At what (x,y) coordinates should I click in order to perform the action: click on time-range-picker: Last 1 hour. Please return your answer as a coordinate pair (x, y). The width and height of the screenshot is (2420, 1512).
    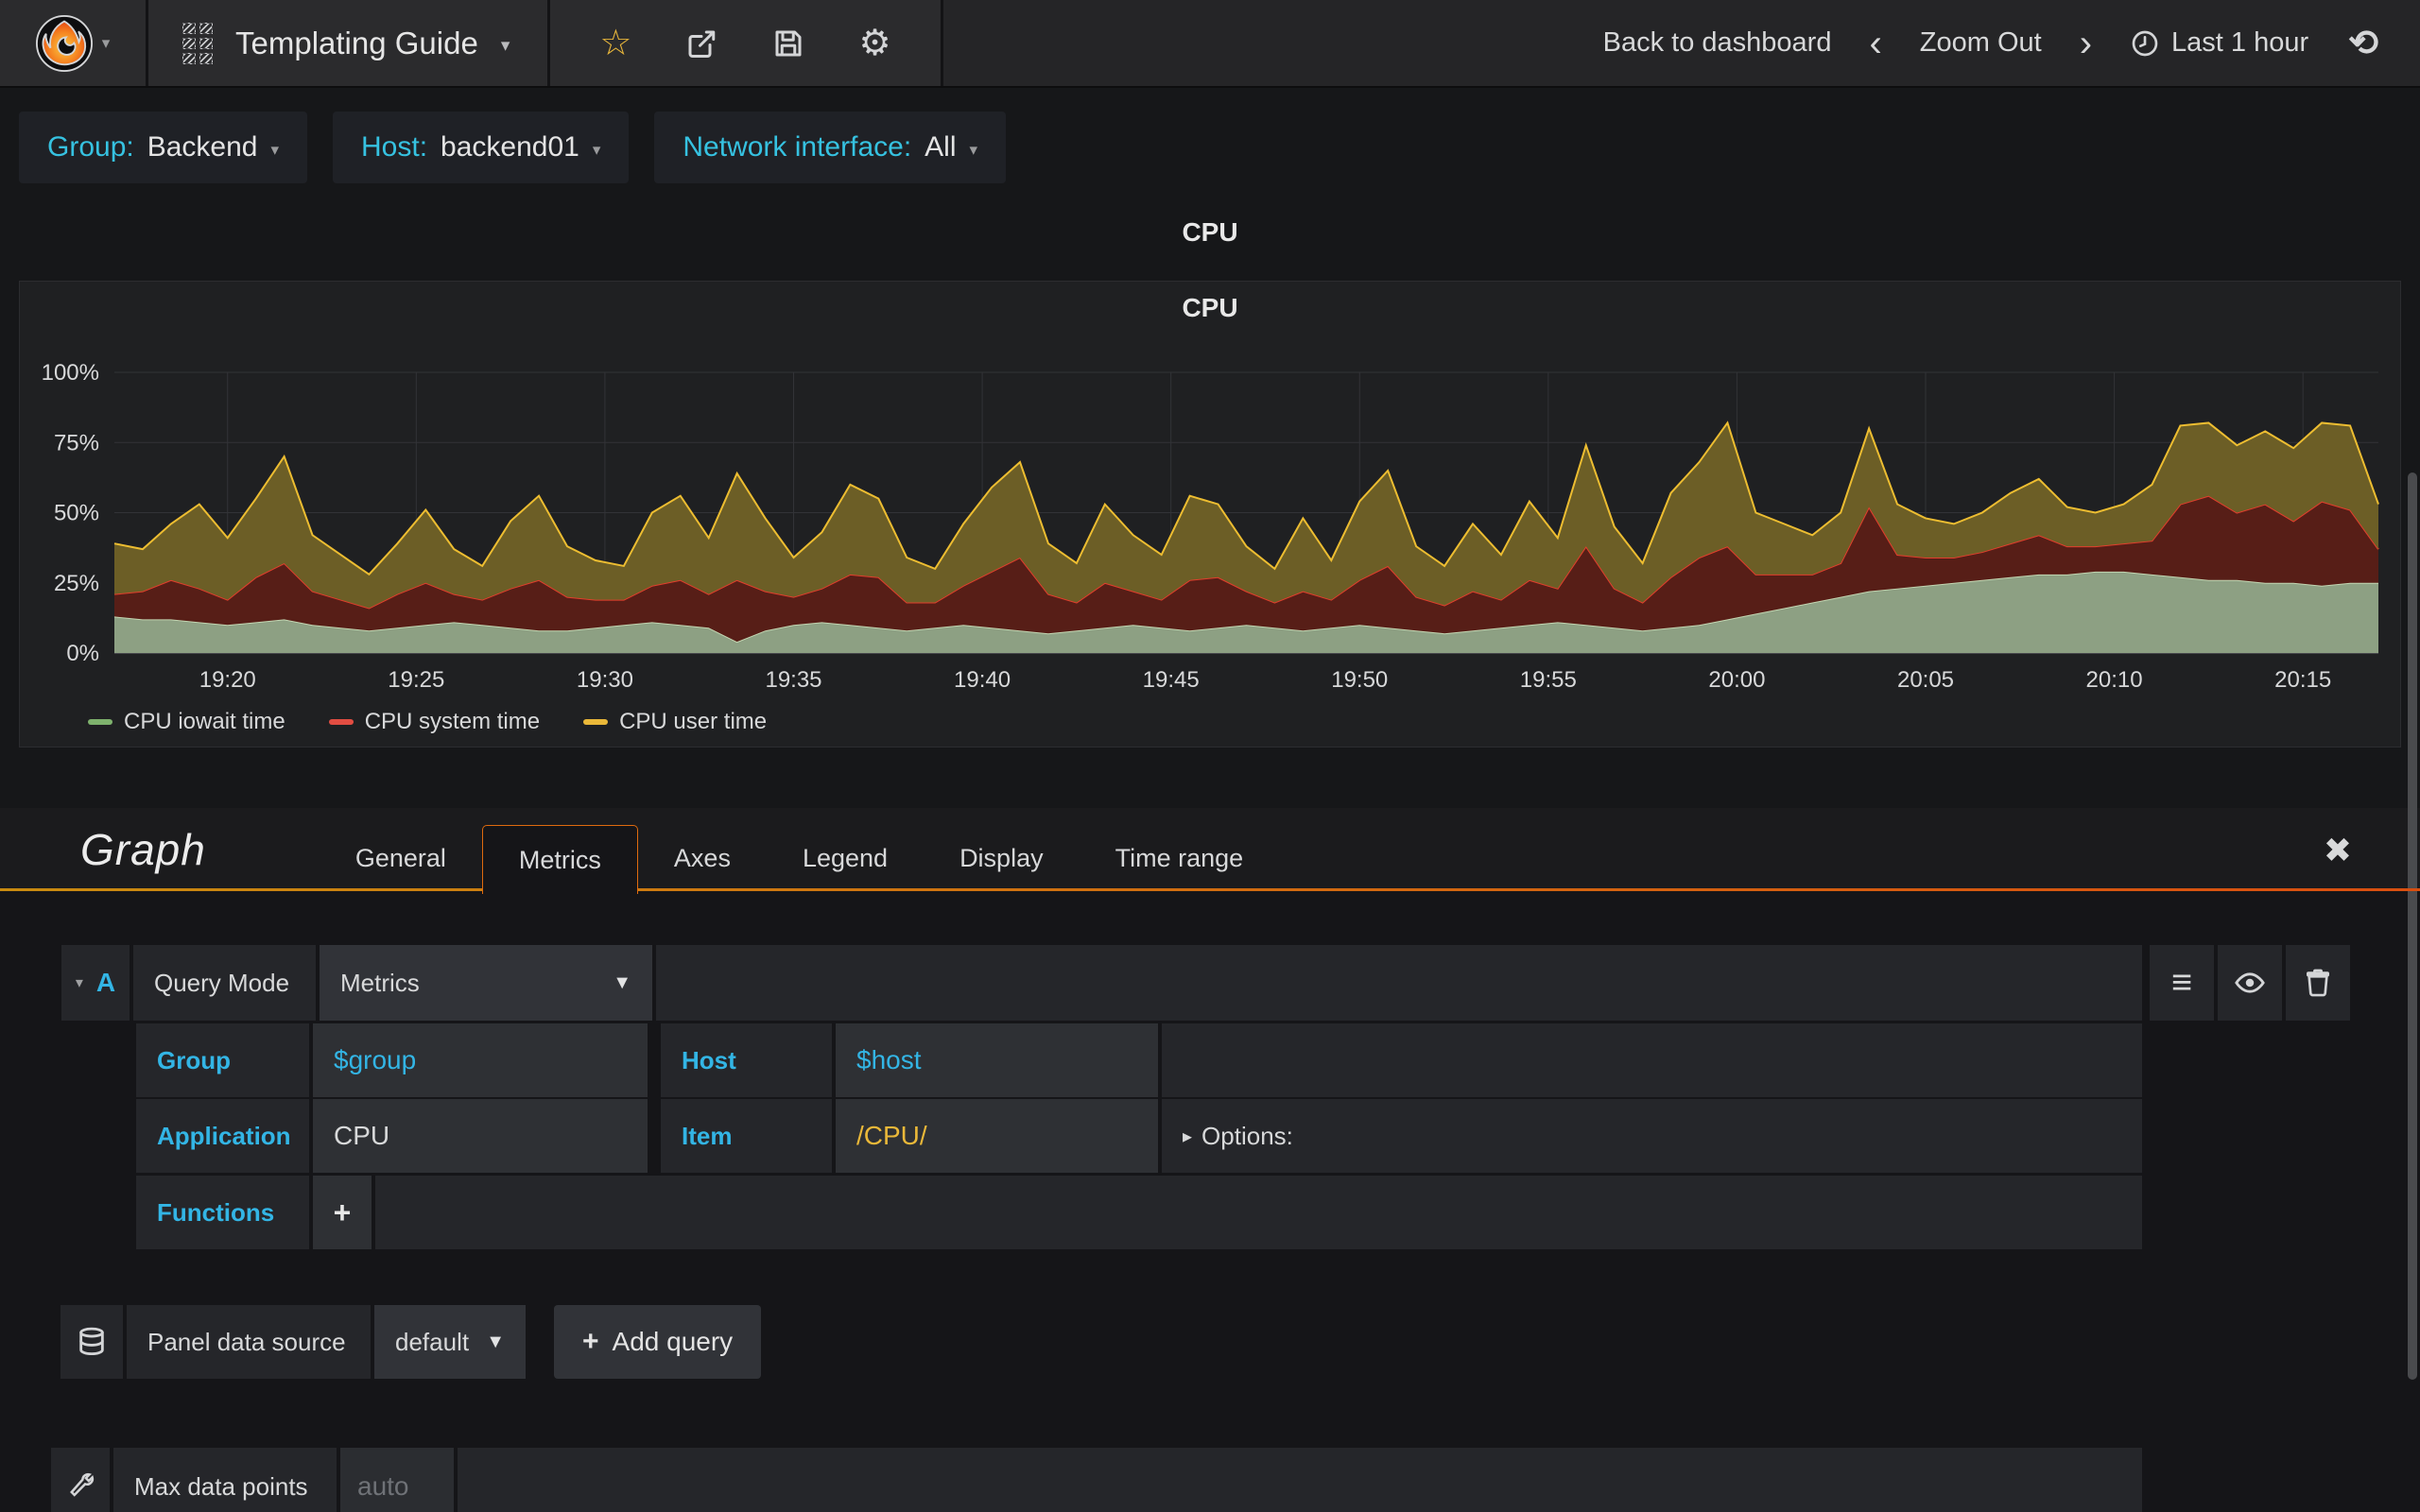
    Looking at the image, I should click on (2219, 43).